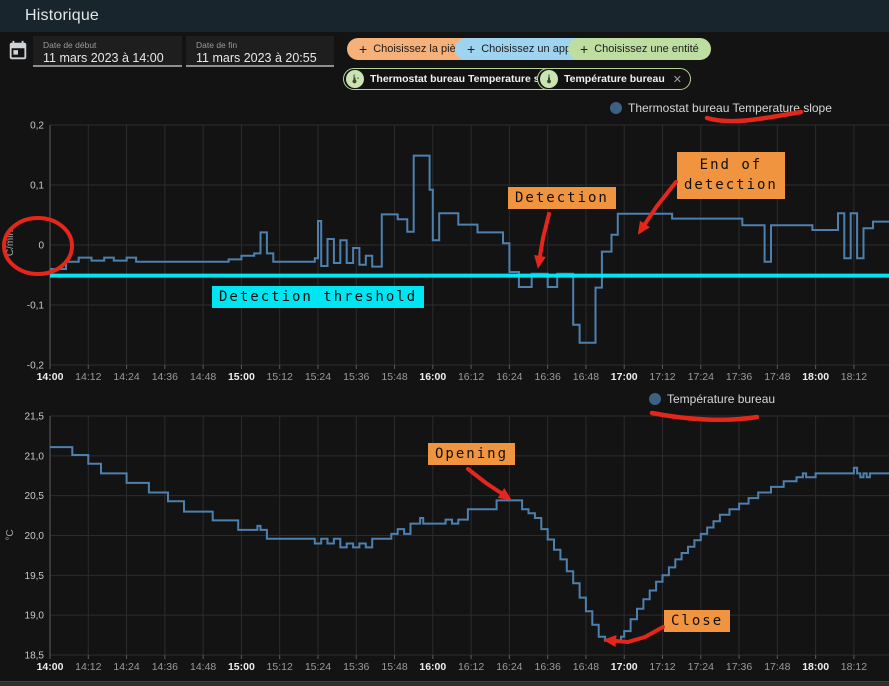  I want to click on choose-entity-label: Choisissez une entité, so click(646, 49).